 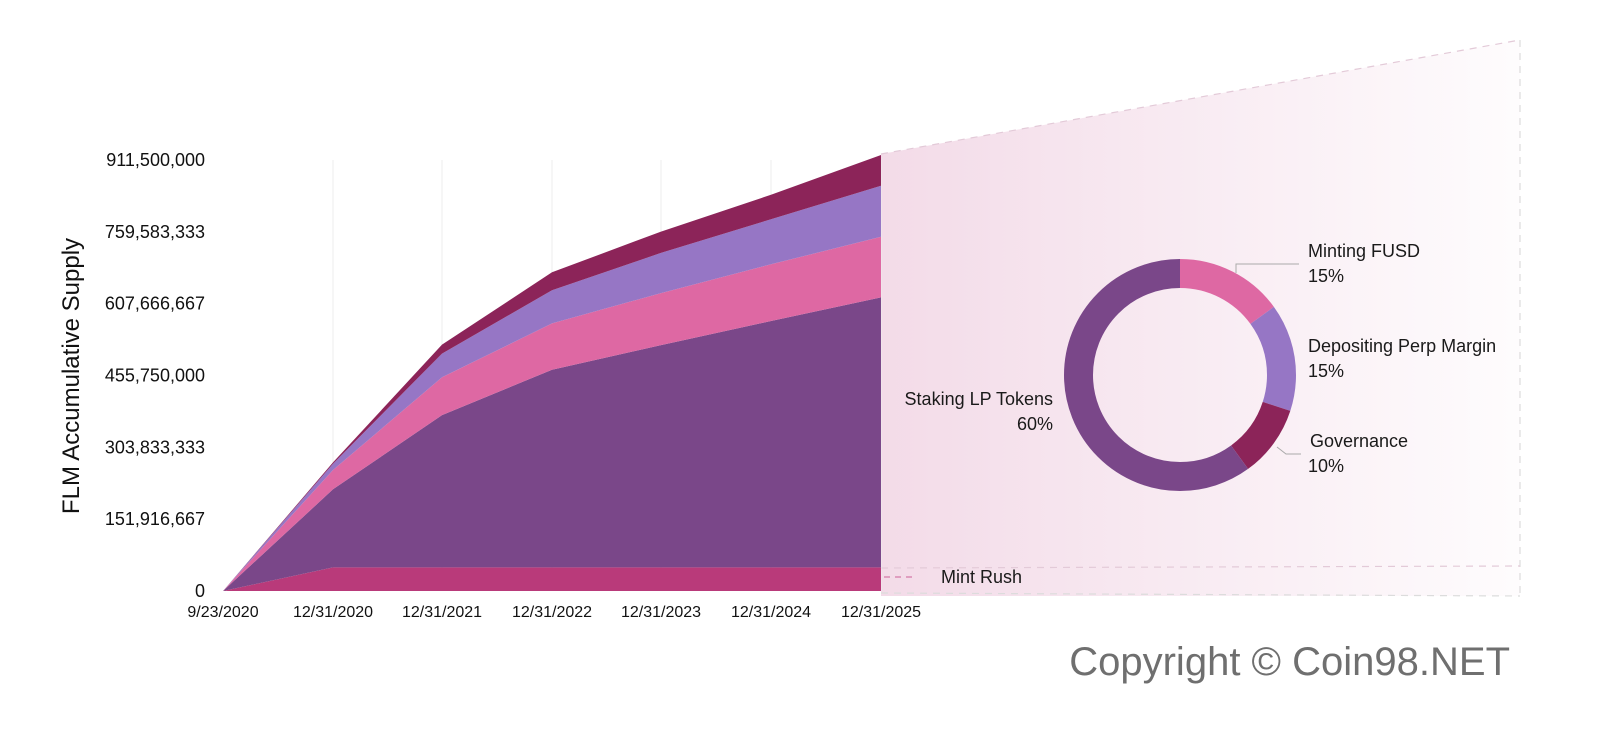 What do you see at coordinates (1267, 268) in the screenshot?
I see `minting-fusd-leader` at bounding box center [1267, 268].